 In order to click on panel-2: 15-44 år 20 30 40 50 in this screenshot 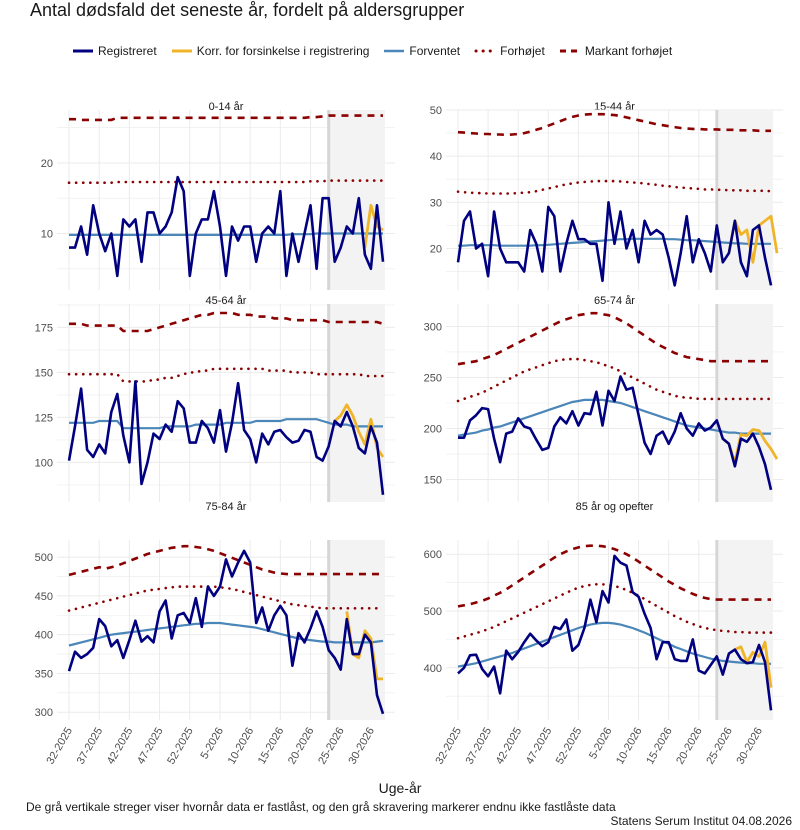, I will do `click(606, 195)`.